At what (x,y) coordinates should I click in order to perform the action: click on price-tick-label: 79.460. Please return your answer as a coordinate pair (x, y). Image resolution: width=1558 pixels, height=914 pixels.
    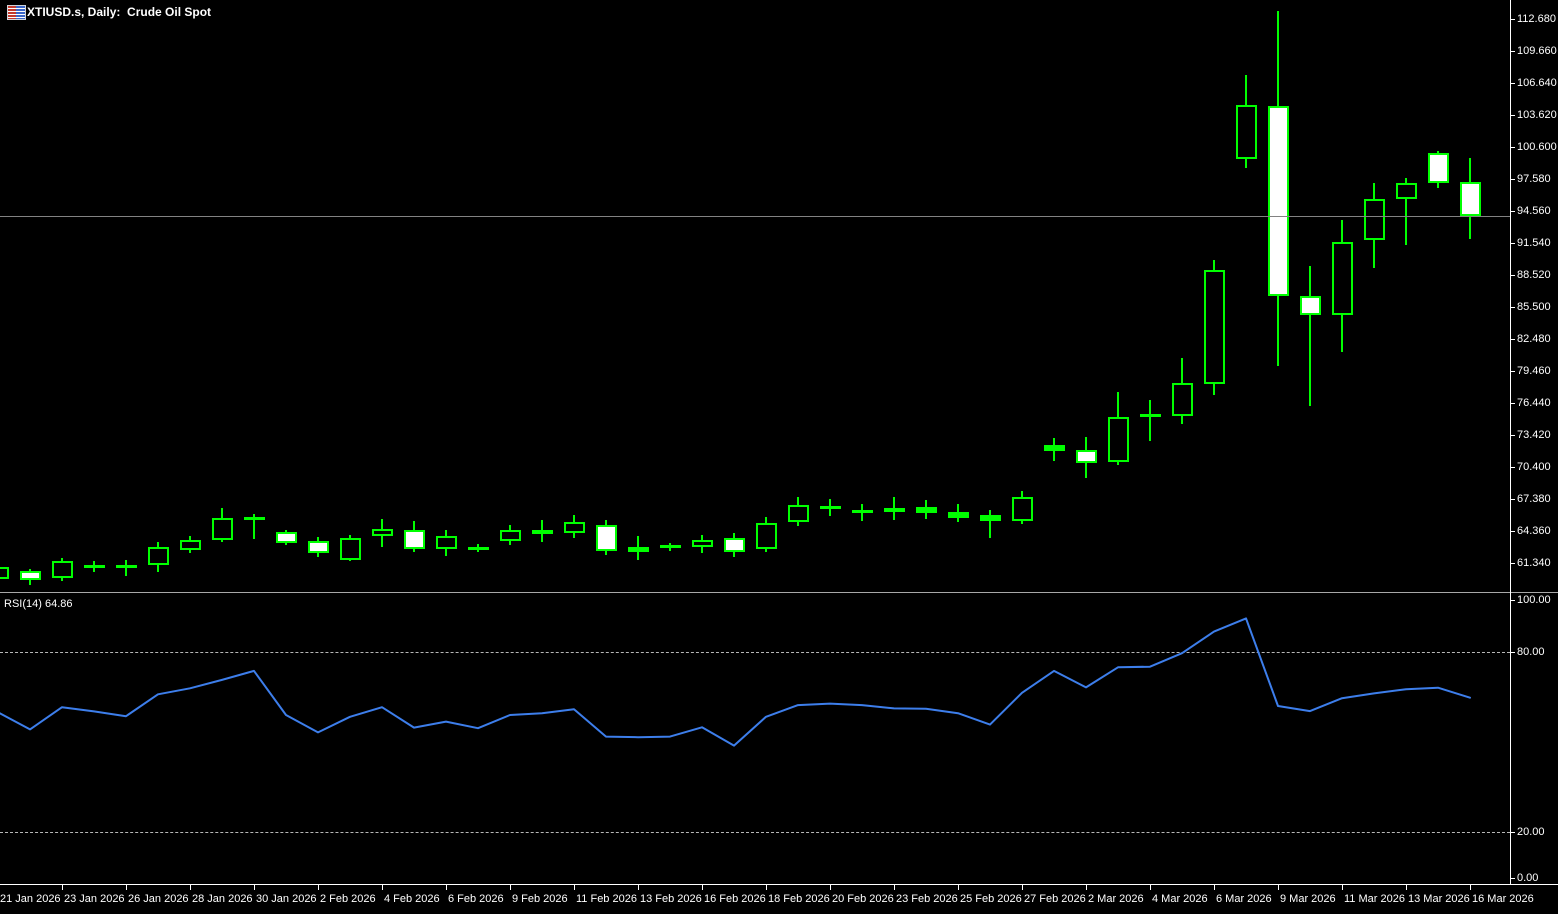
    Looking at the image, I should click on (1534, 371).